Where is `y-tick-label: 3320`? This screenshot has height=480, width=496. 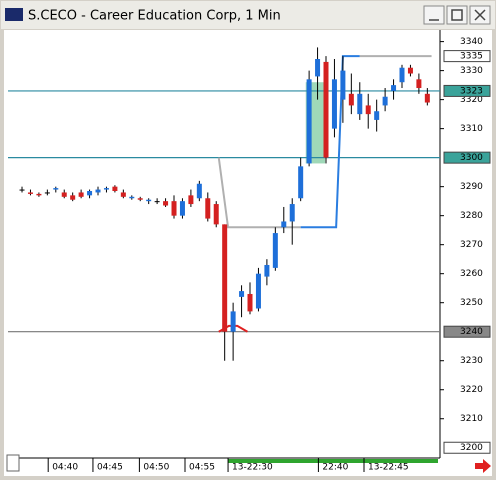 y-tick-label: 3320 is located at coordinates (471, 100).